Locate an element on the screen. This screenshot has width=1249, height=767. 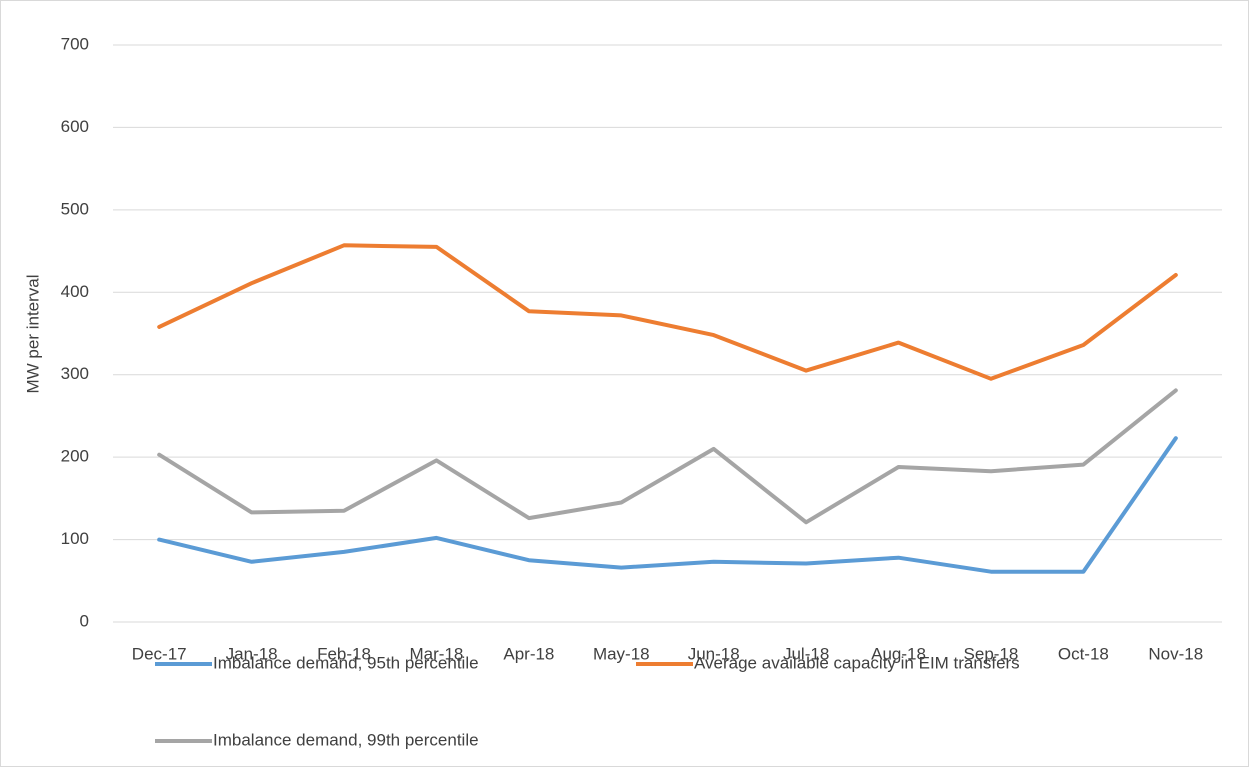
legend-label: Imbalance demand, 99th percentile is located at coordinates (346, 739).